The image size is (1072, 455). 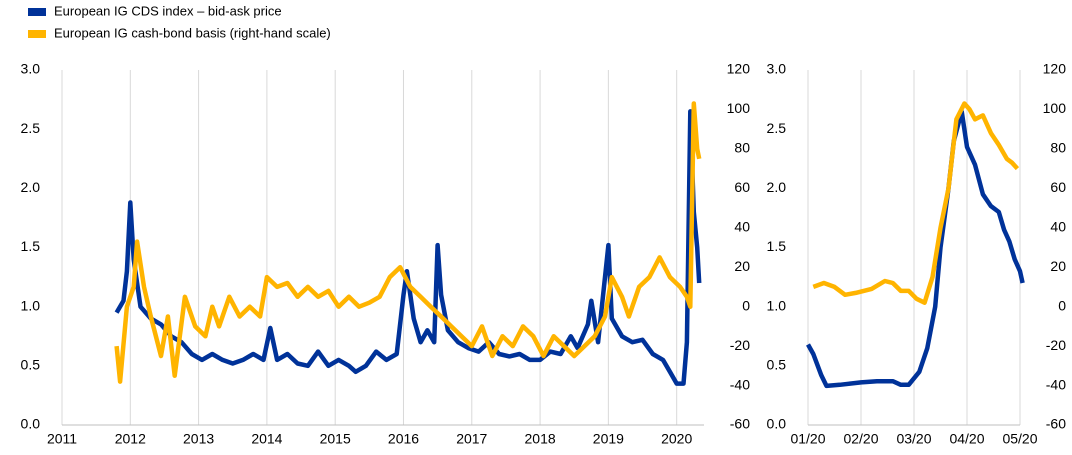 What do you see at coordinates (1019, 439) in the screenshot?
I see `x-tick-label: 05/20` at bounding box center [1019, 439].